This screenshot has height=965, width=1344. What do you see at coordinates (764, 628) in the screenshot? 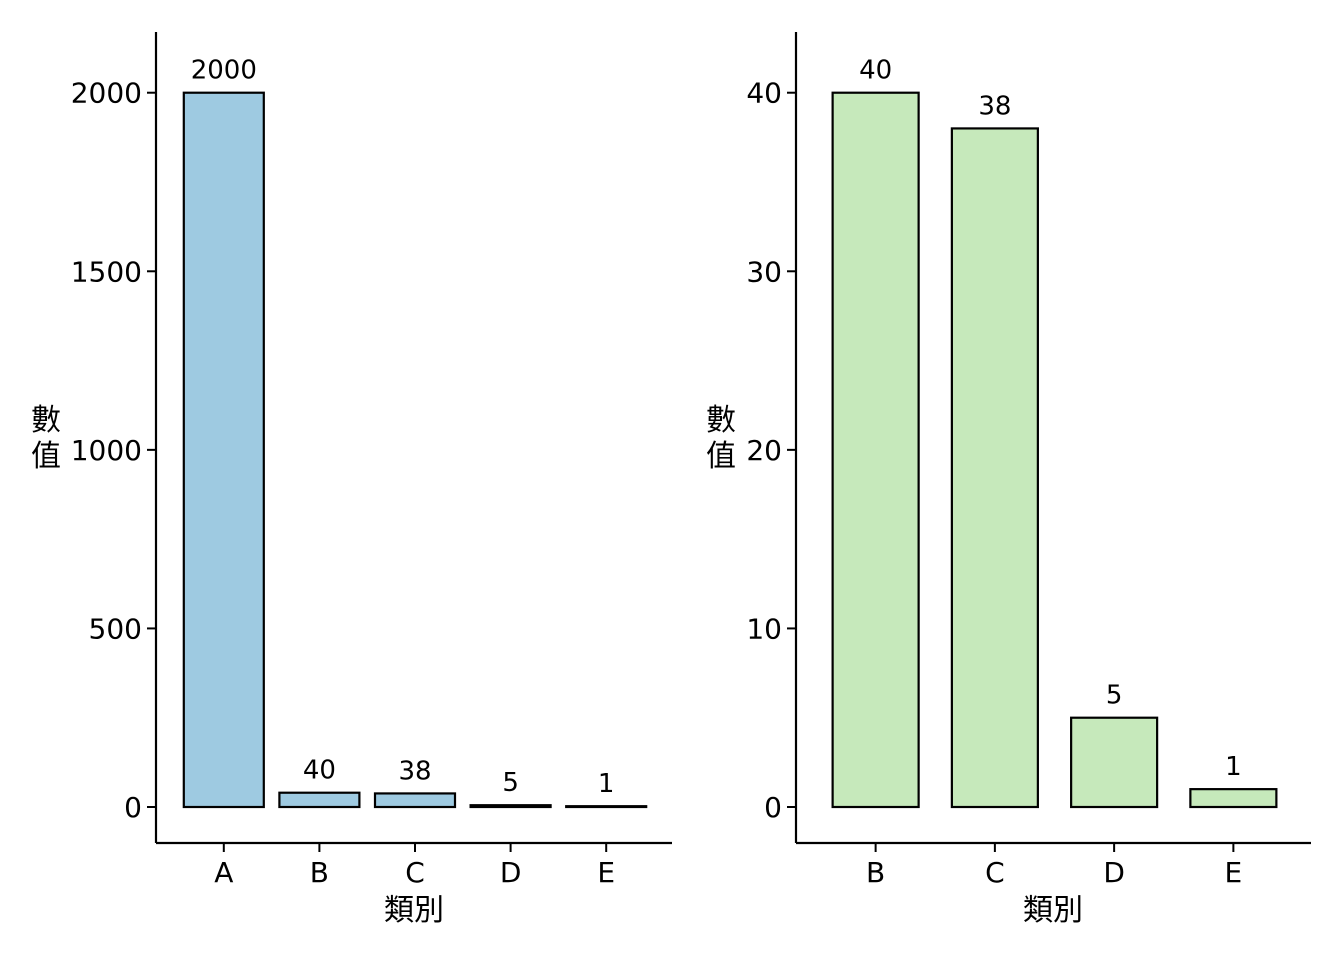
I see `y-tick-label: 10` at bounding box center [764, 628].